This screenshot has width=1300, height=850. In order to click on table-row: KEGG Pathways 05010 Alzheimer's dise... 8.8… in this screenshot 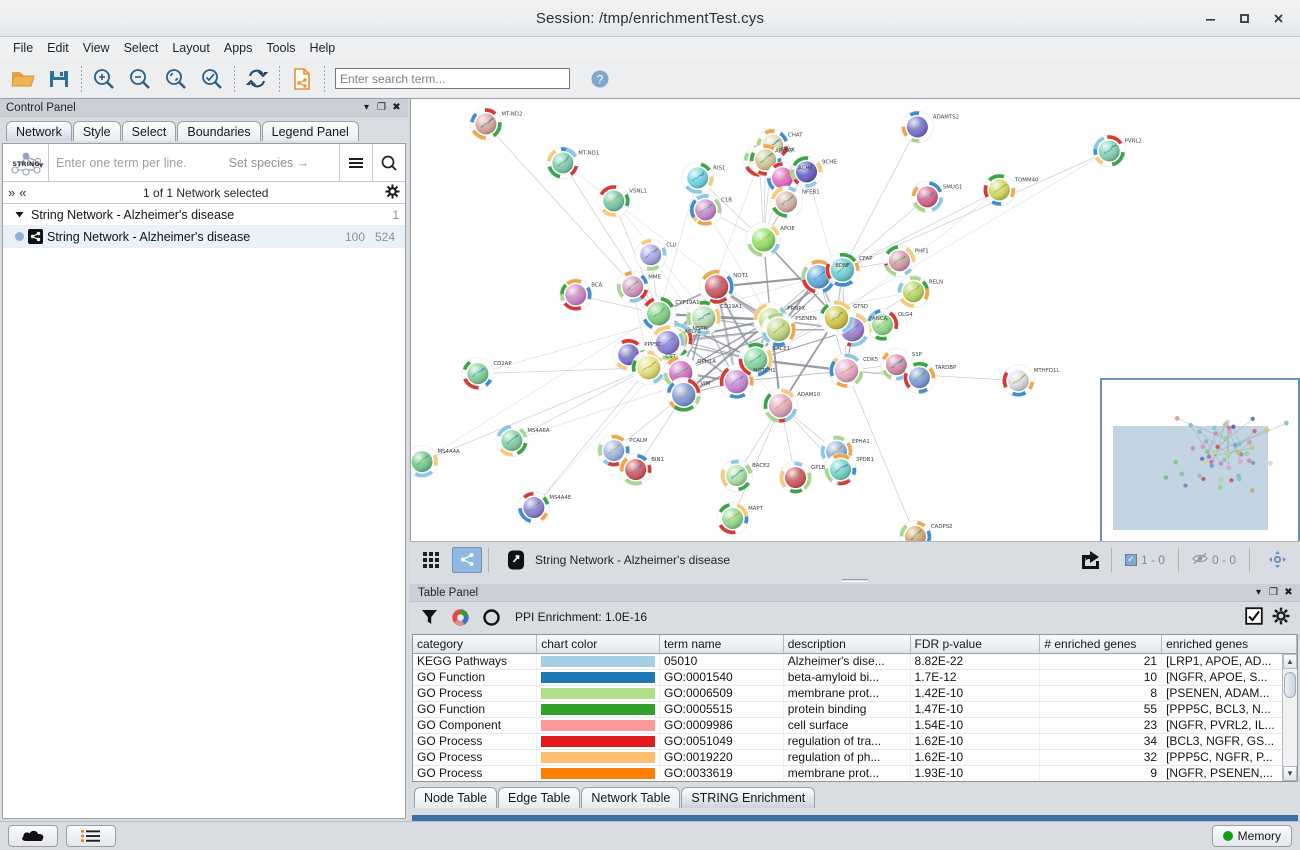, I will do `click(855, 661)`.